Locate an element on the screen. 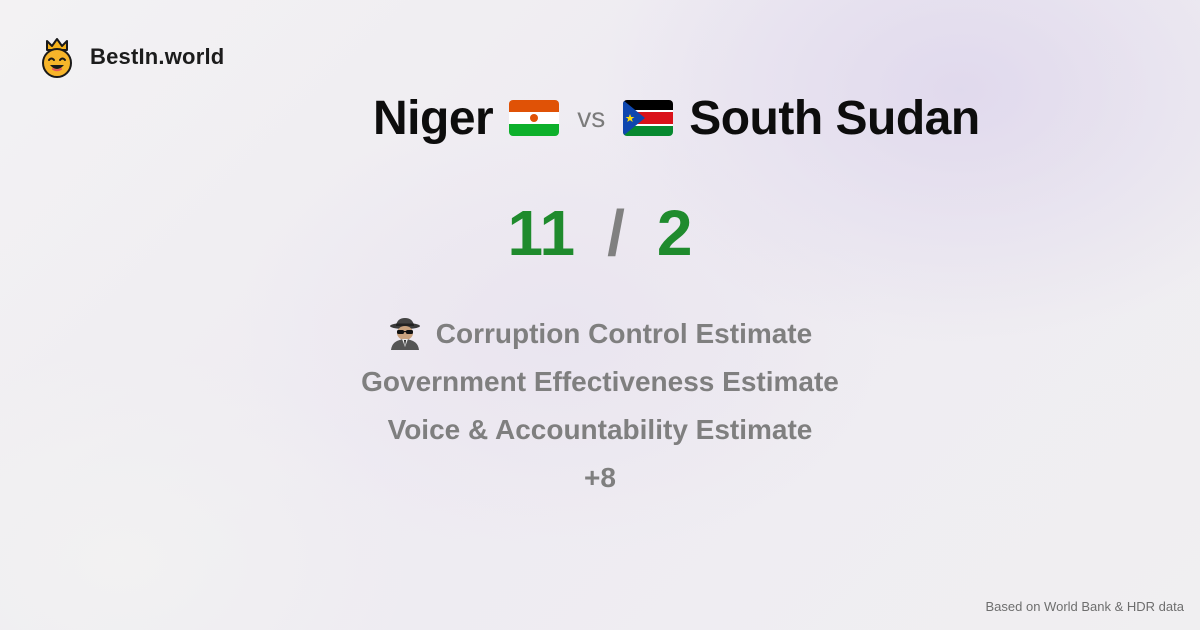  spy-icon is located at coordinates (404, 333).